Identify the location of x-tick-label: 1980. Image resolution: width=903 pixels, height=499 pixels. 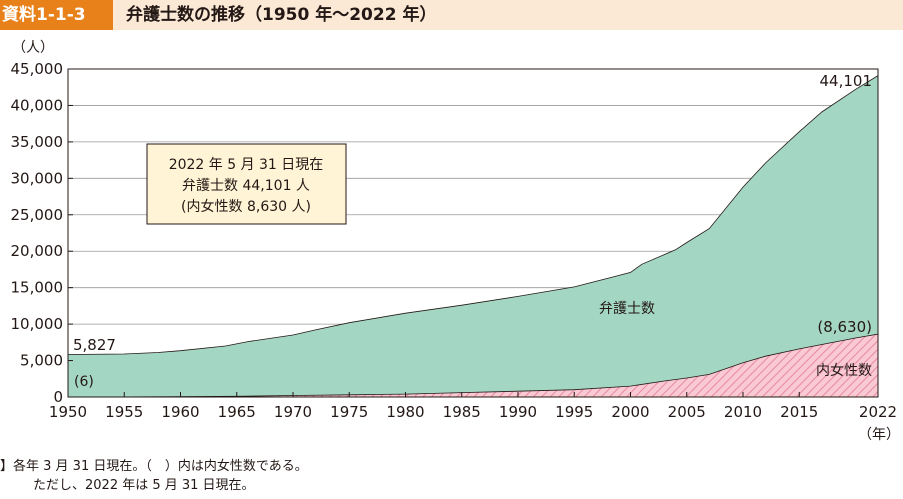
(405, 412).